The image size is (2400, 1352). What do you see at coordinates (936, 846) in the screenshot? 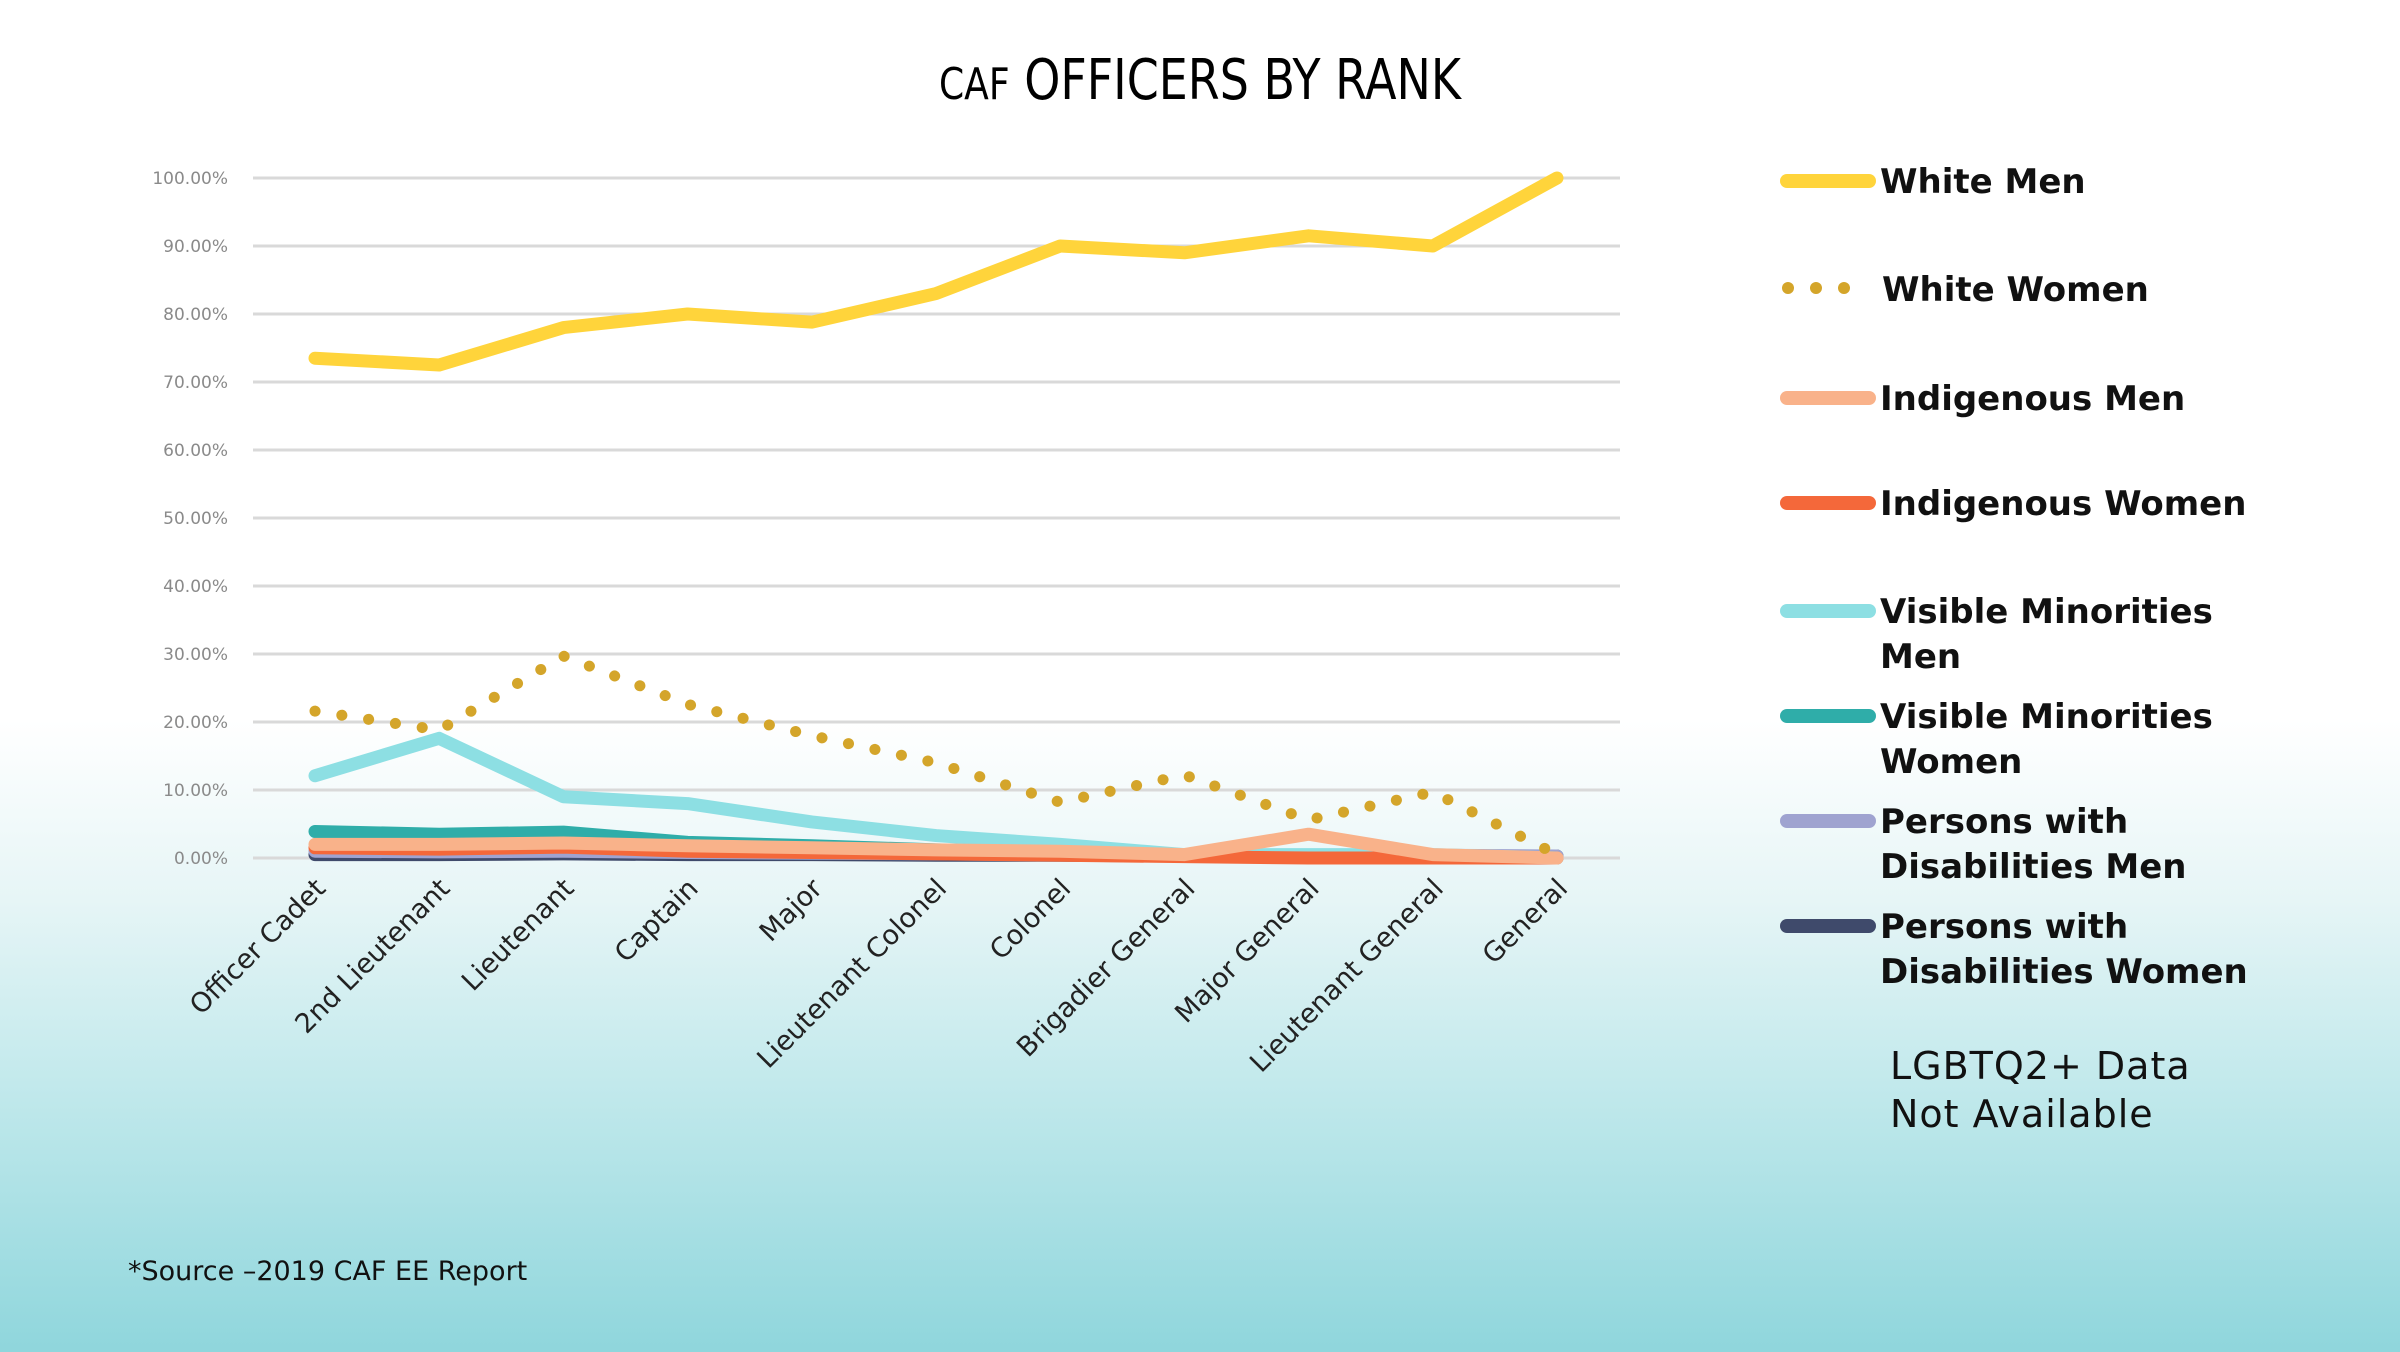
I see `series-indigenous-men` at bounding box center [936, 846].